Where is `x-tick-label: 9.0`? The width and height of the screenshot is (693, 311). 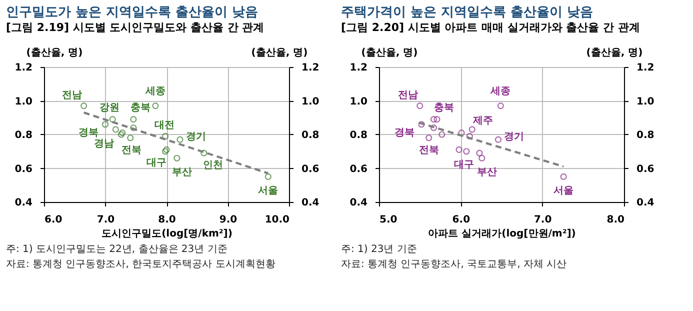
x-tick-label: 9.0 is located at coordinates (228, 220).